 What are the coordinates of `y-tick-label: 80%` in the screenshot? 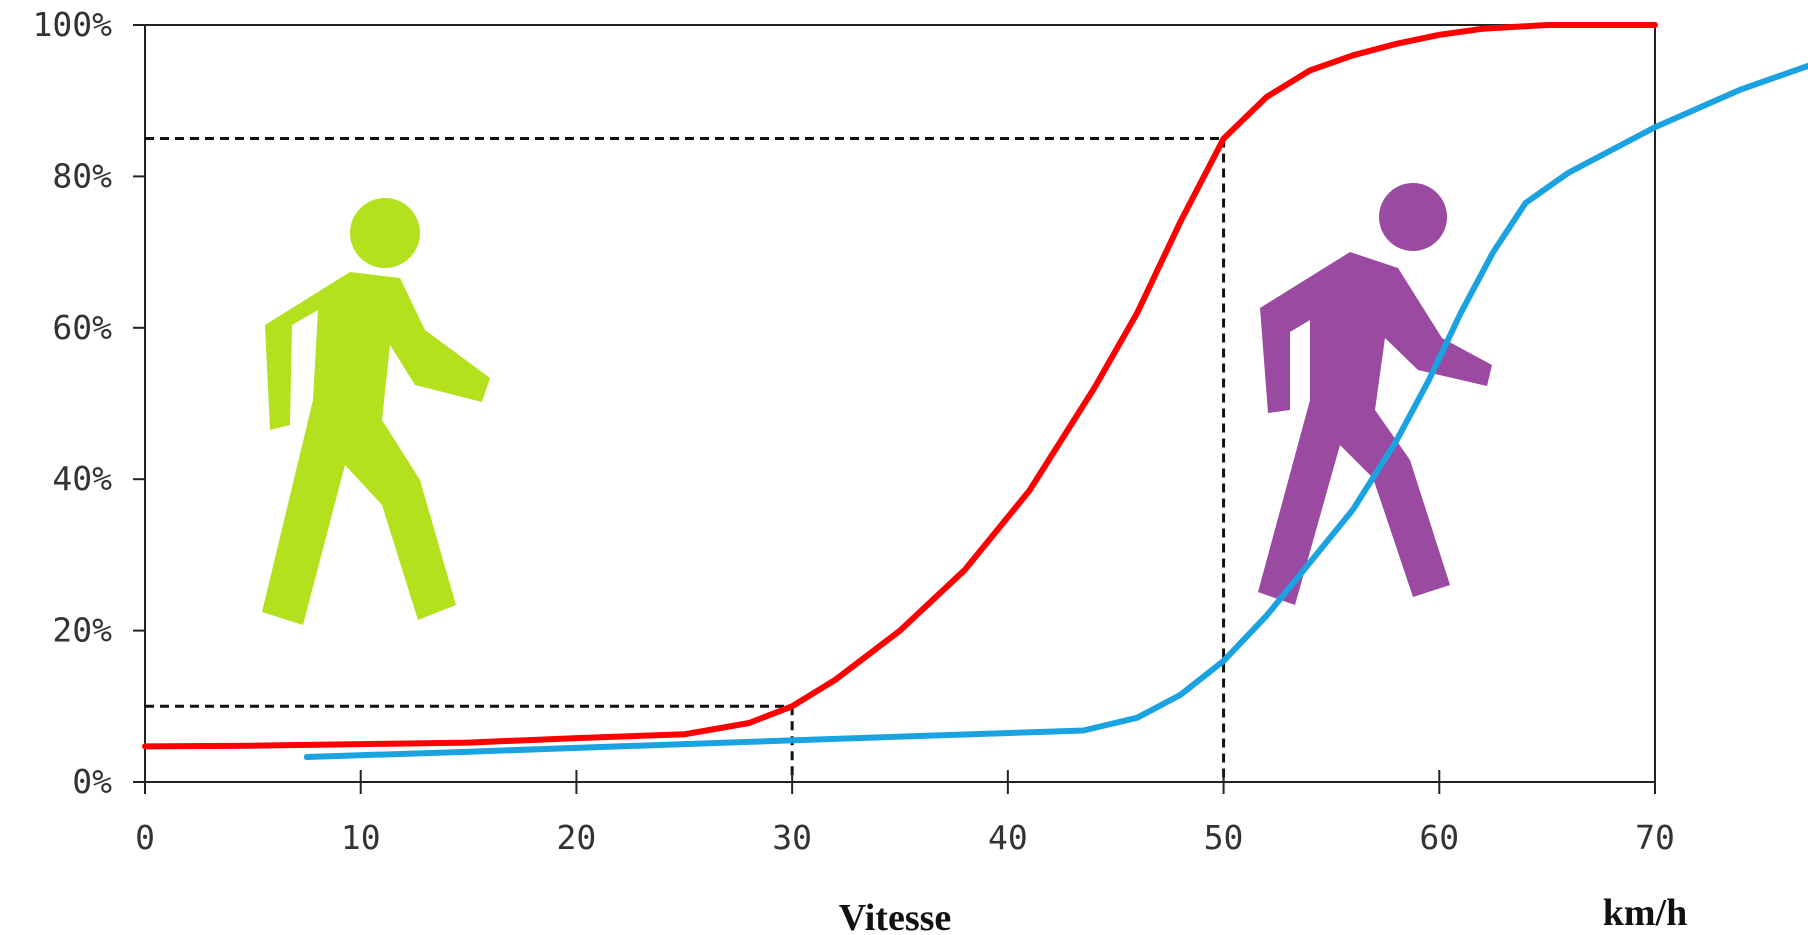 It's located at (82, 175).